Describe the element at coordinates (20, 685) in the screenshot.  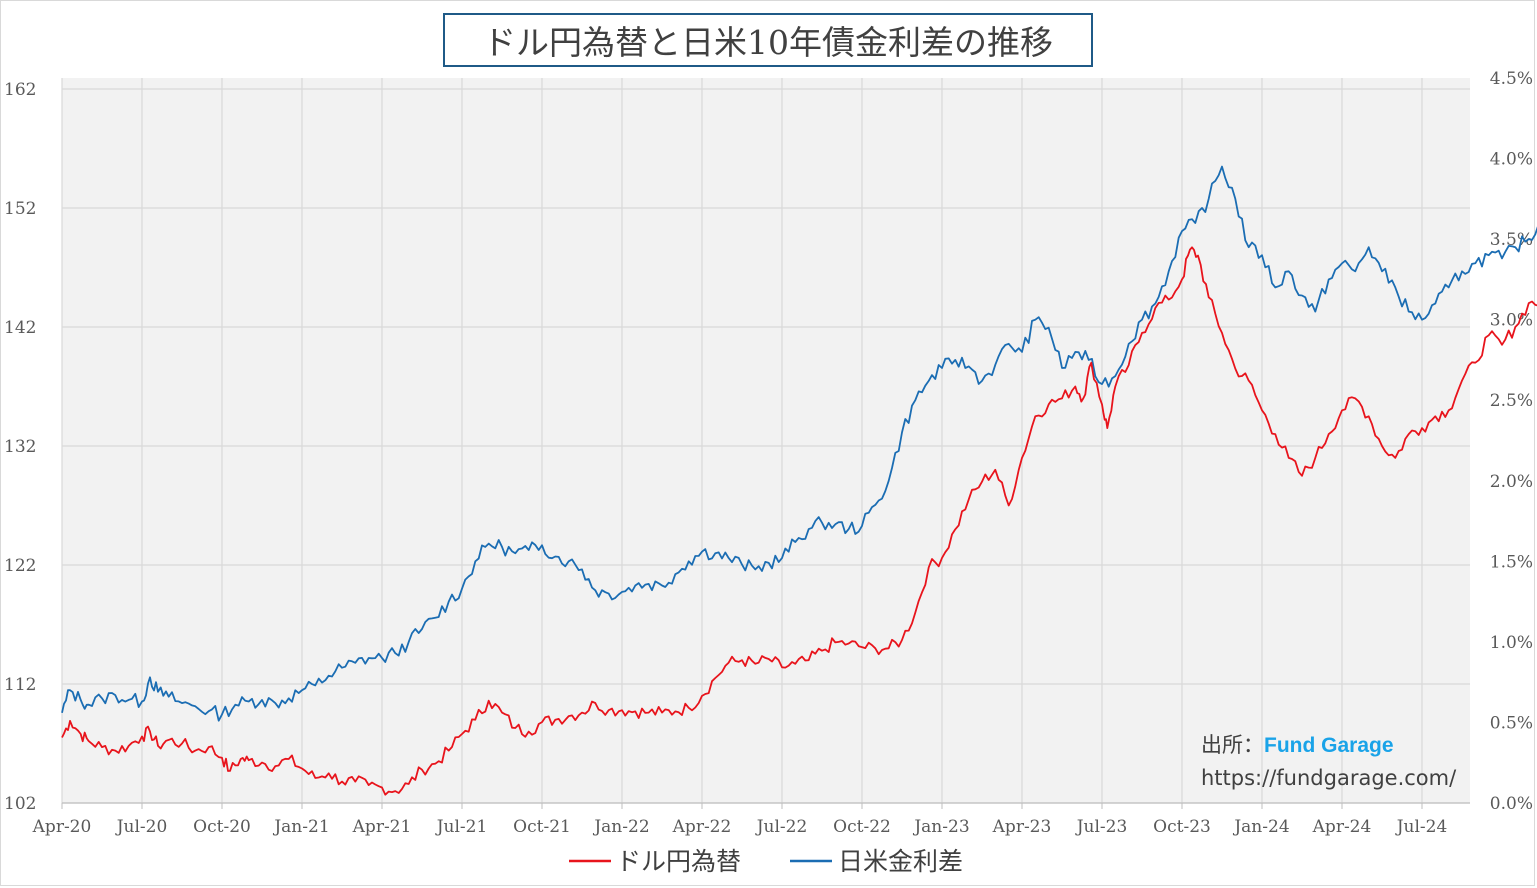
I see `left-tick-label: 112` at that location.